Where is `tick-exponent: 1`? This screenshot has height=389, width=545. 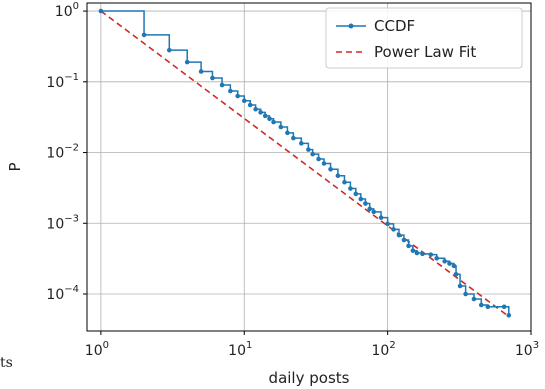 tick-exponent: 1 is located at coordinates (249, 345).